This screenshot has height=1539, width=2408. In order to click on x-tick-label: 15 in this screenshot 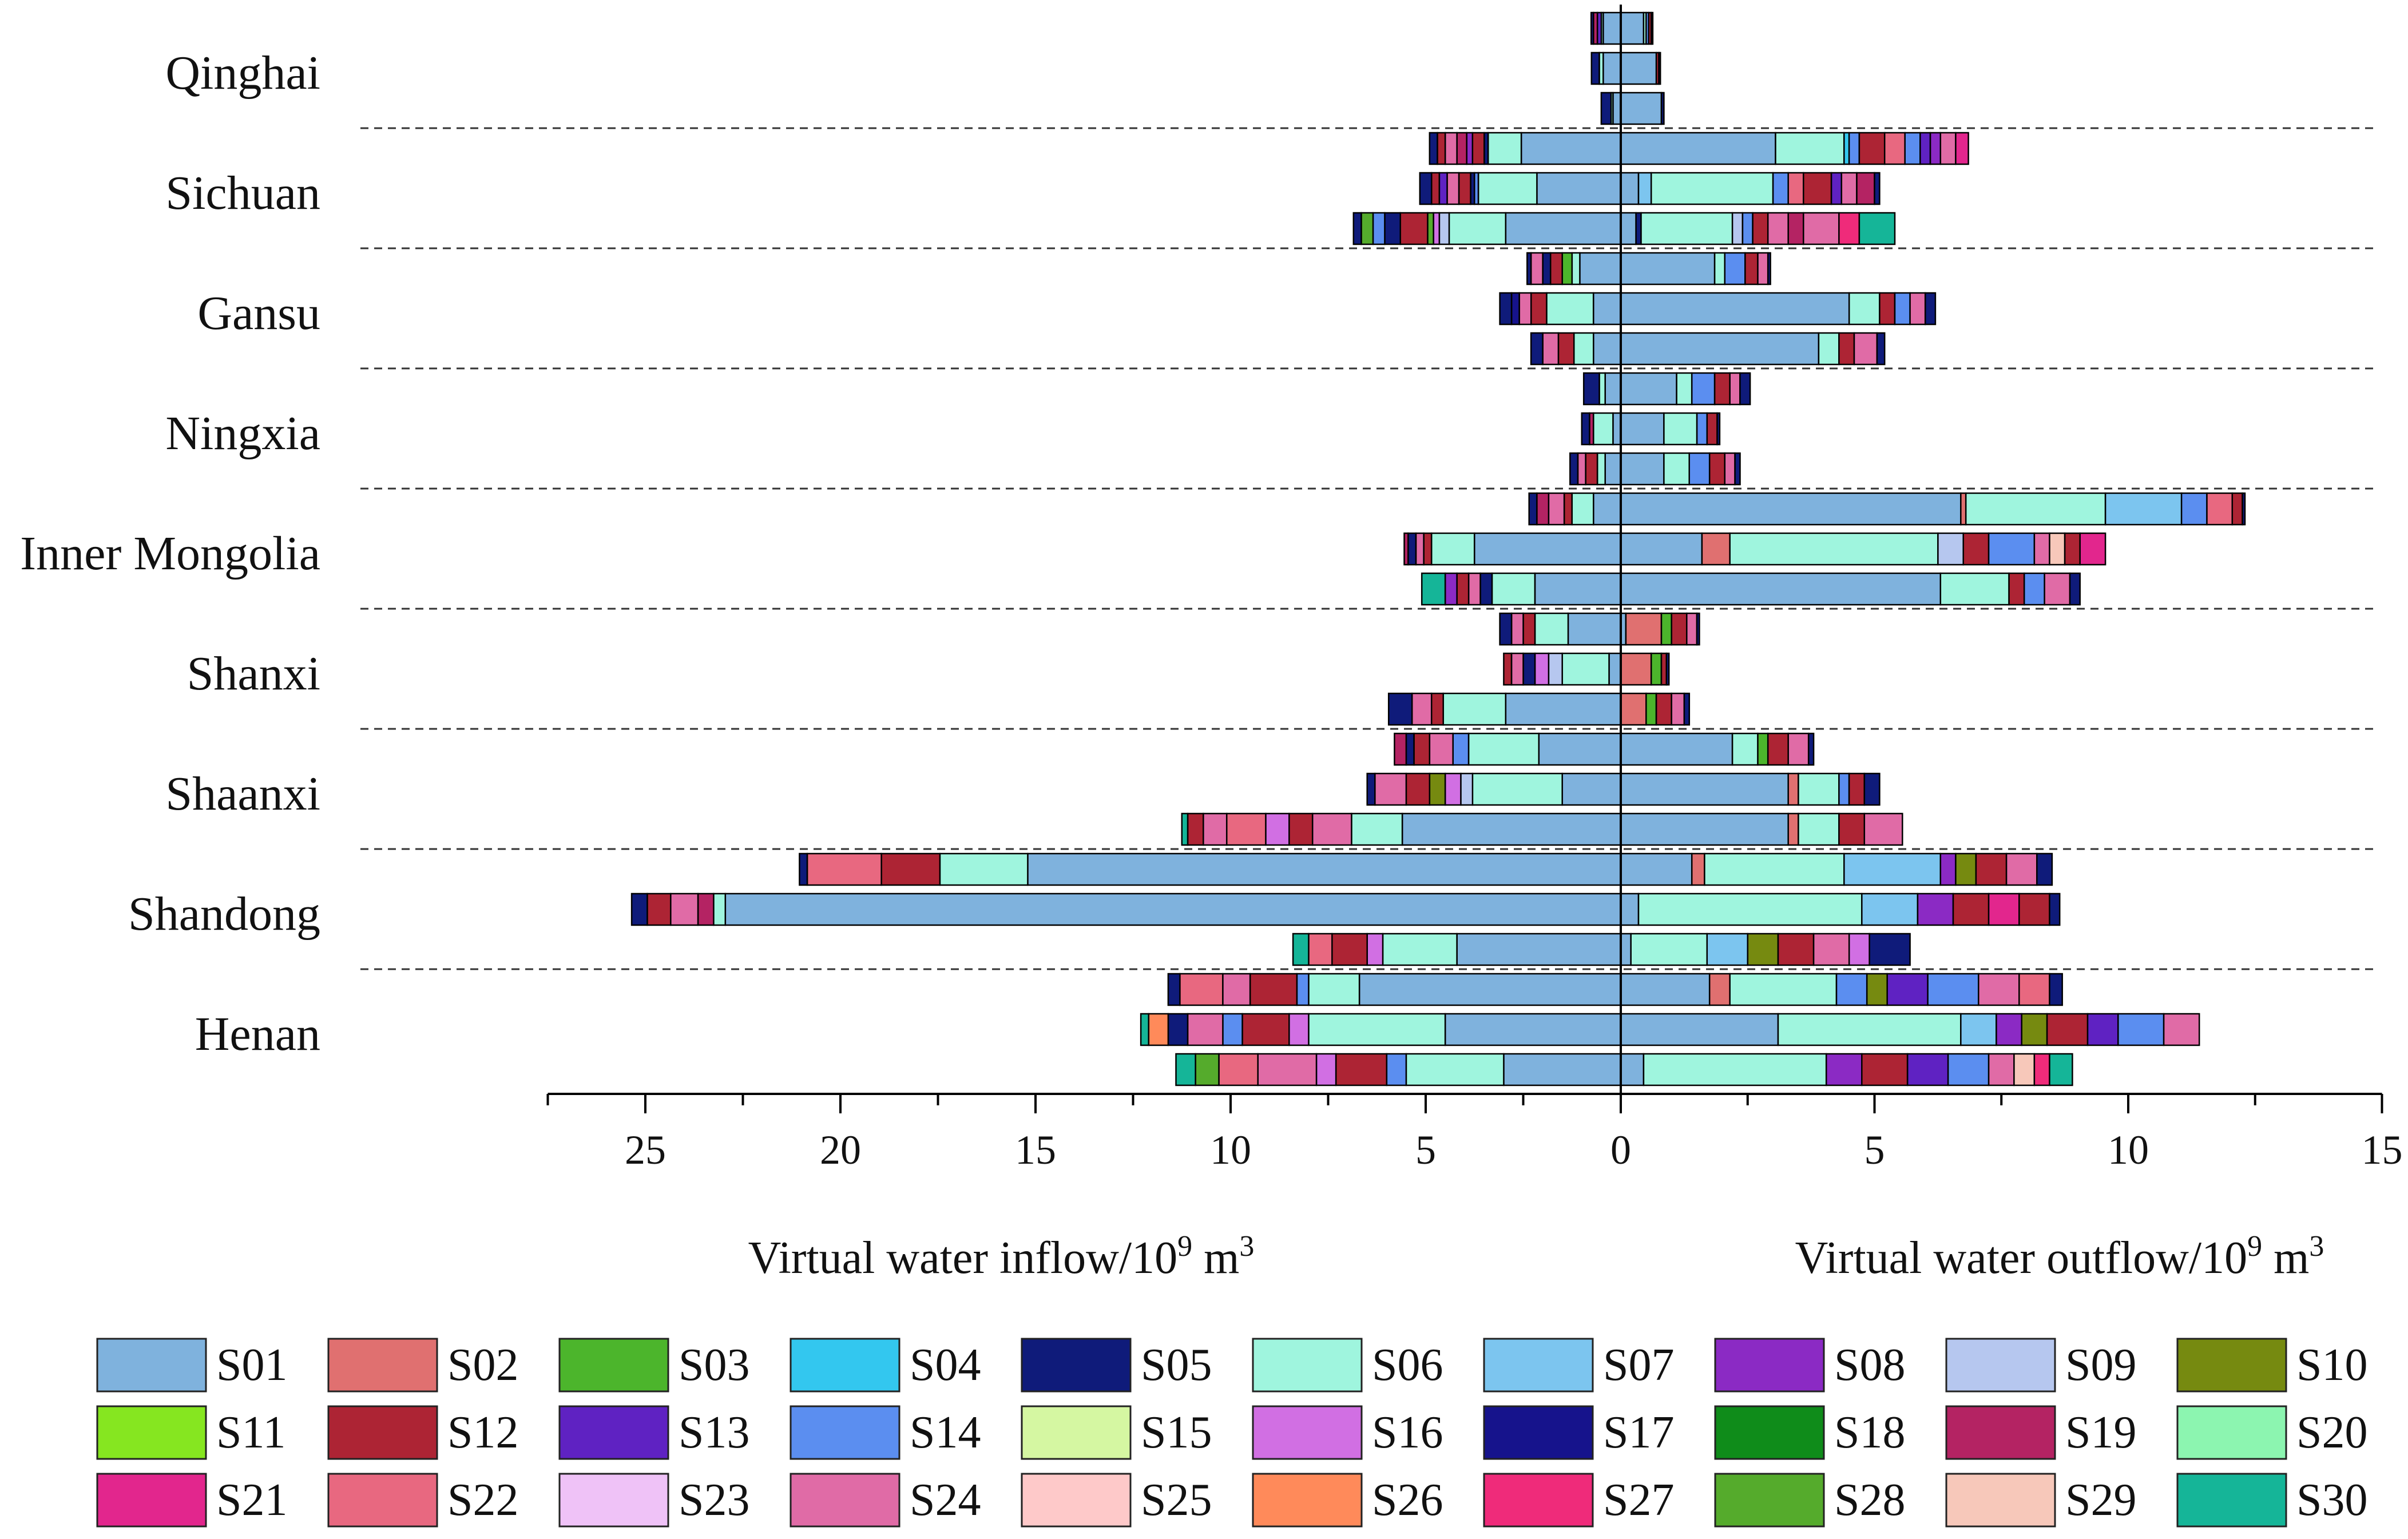, I will do `click(2382, 1150)`.